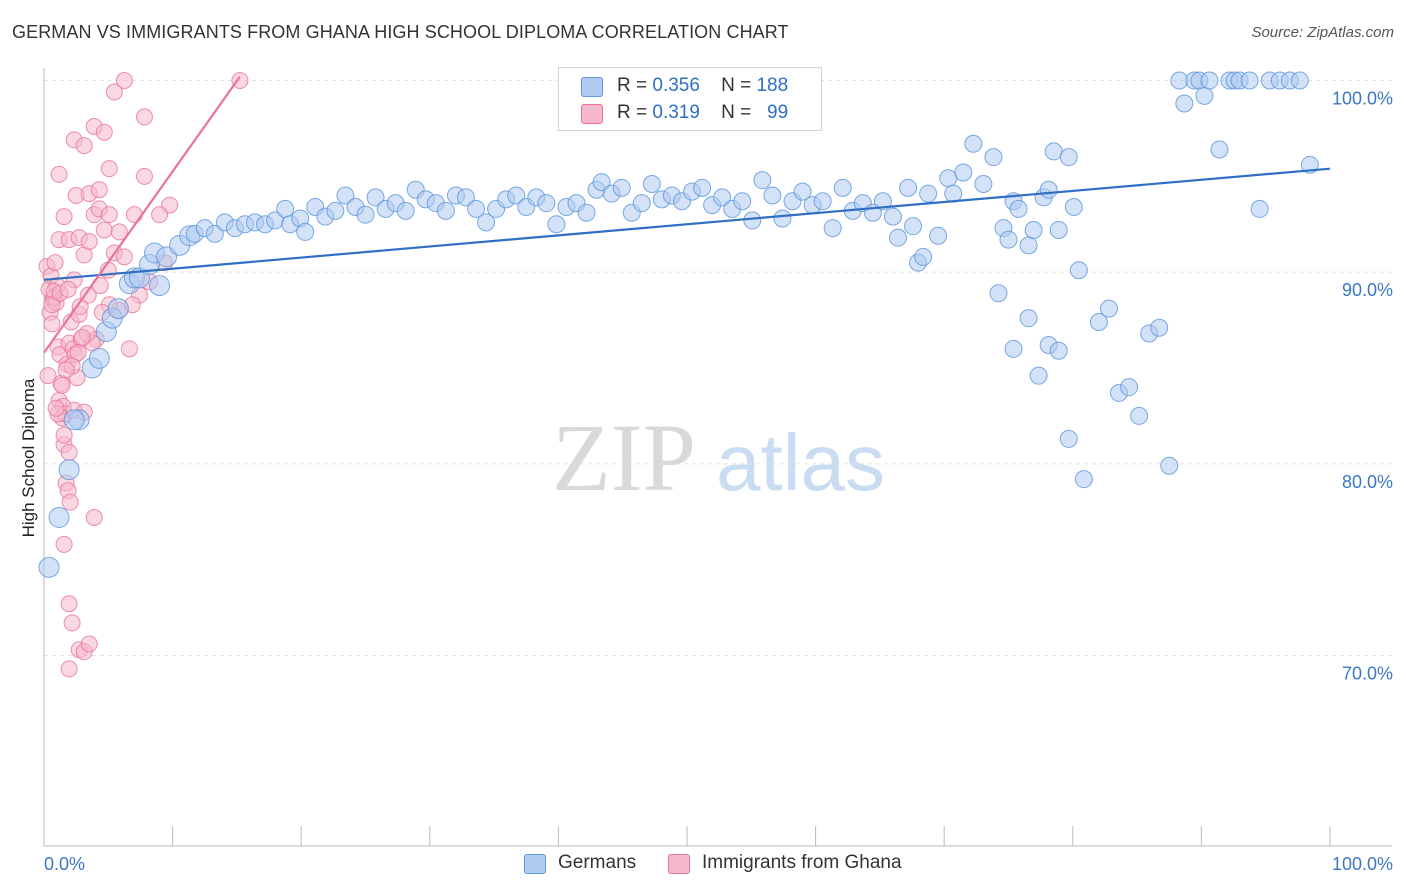  Describe the element at coordinates (1362, 386) in the screenshot. I see `y-tick-labels: 100.0% 90.0% 80.0% 70.0%` at that location.